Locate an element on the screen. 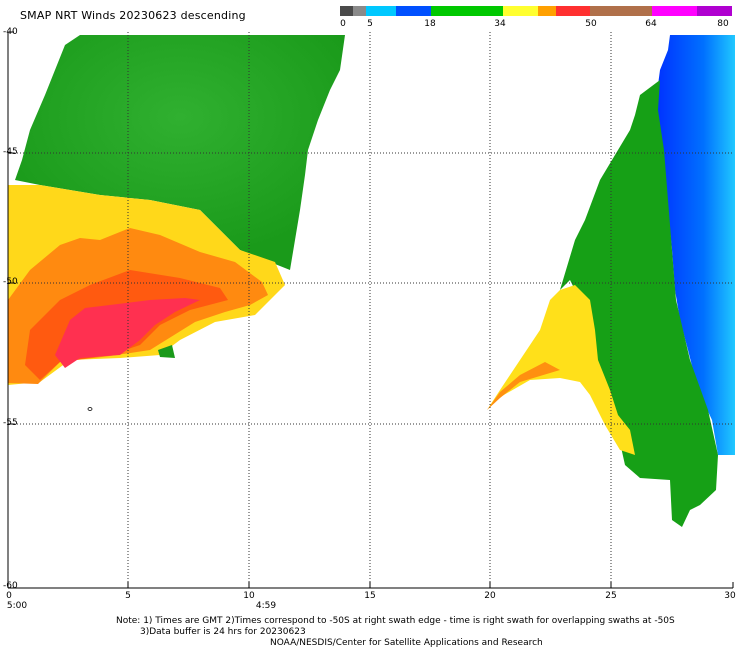 This screenshot has height=650, width=740. swath-right-yellow is located at coordinates (561, 370).